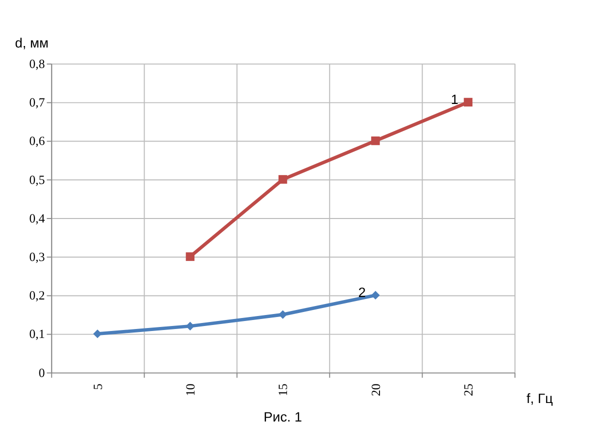 Image resolution: width=611 pixels, height=437 pixels. I want to click on x-tick-label: 5, so click(97, 387).